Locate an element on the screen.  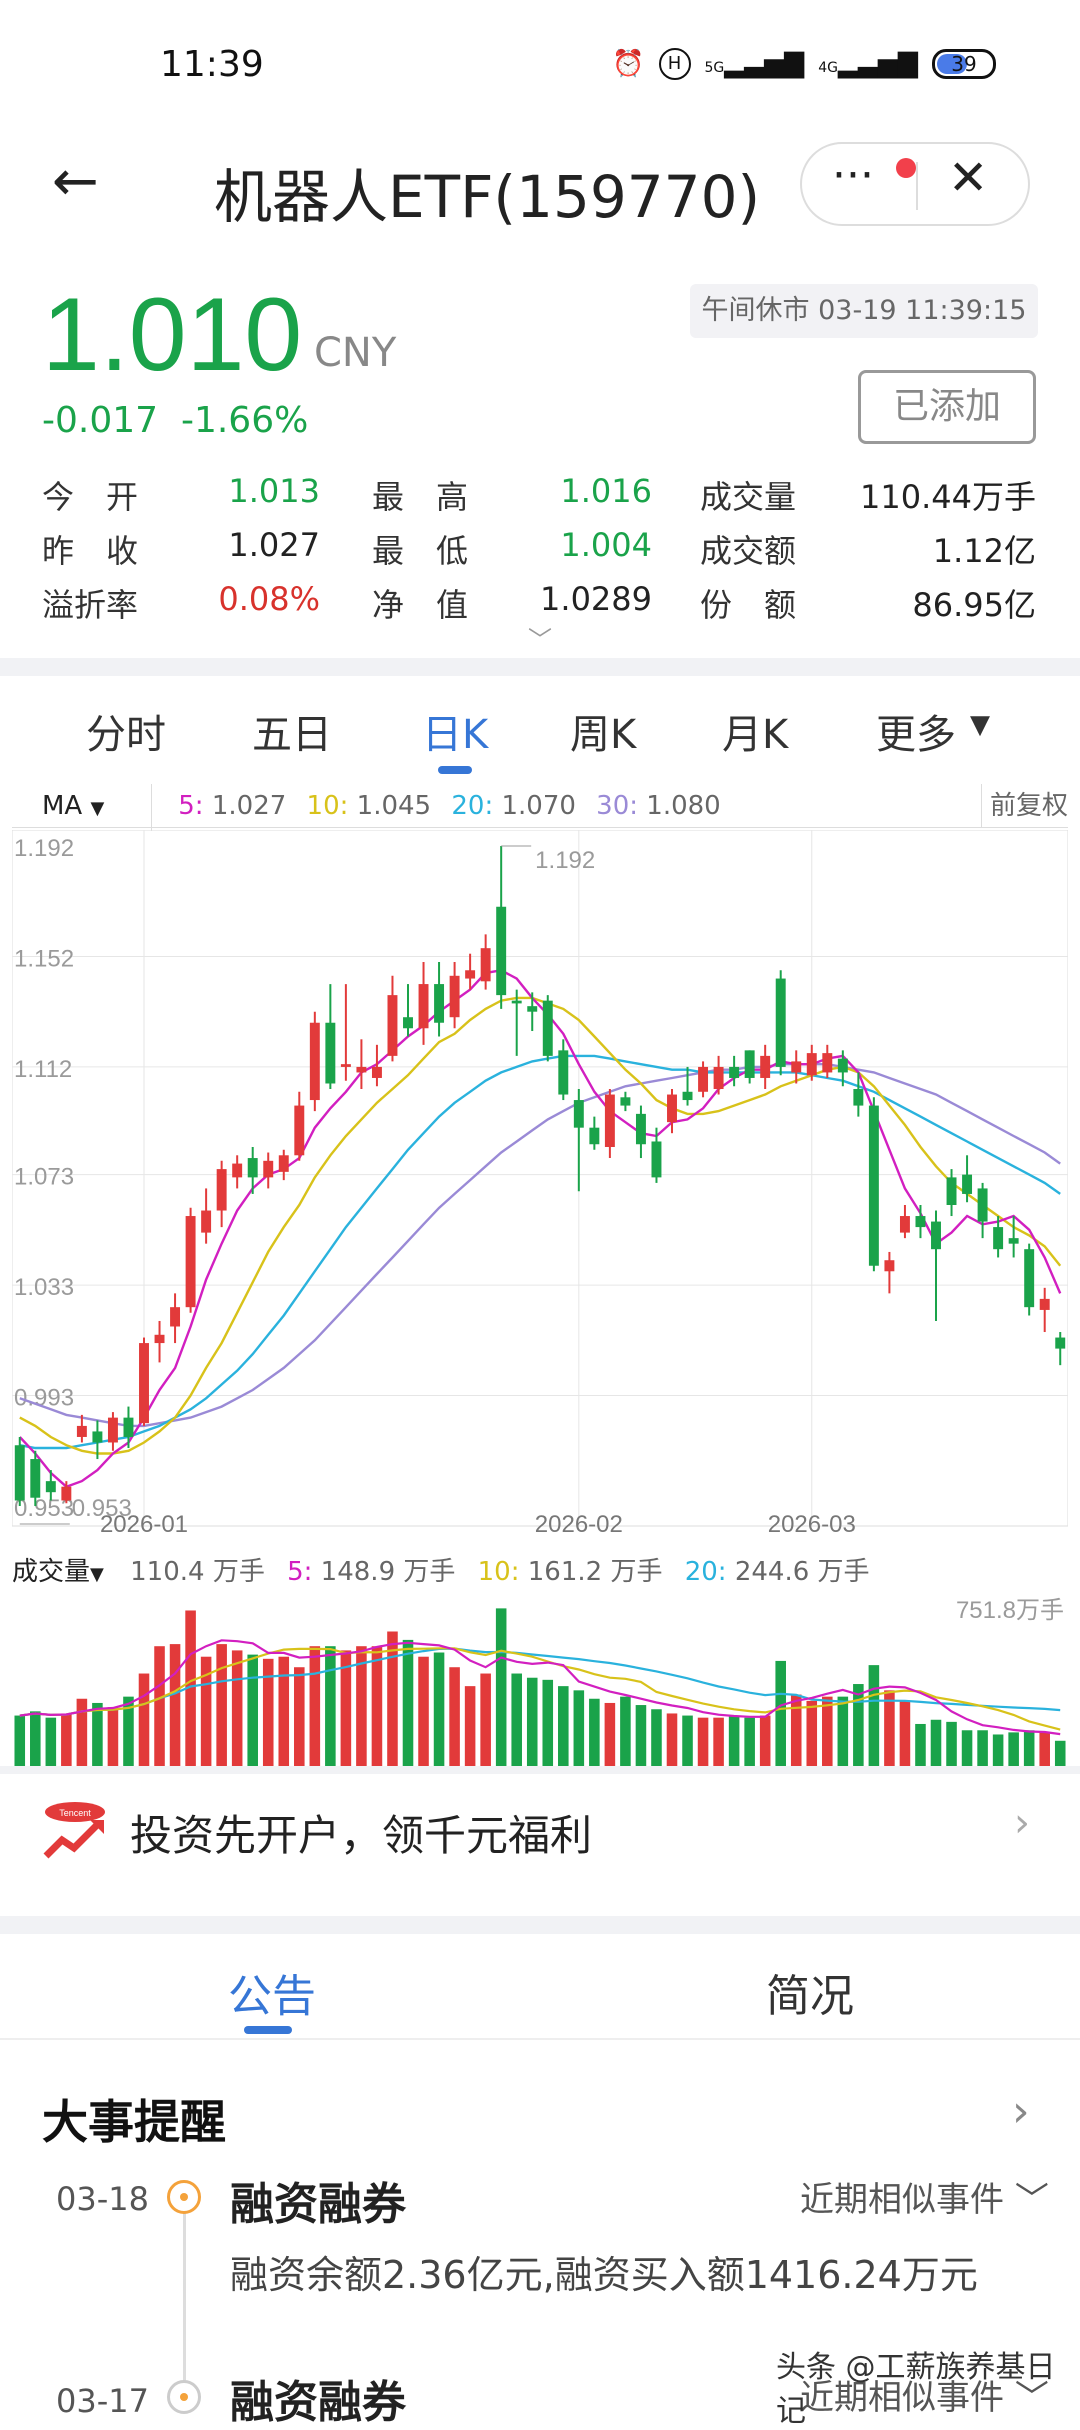
back-arrow-icon: ← is located at coordinates (75, 181).